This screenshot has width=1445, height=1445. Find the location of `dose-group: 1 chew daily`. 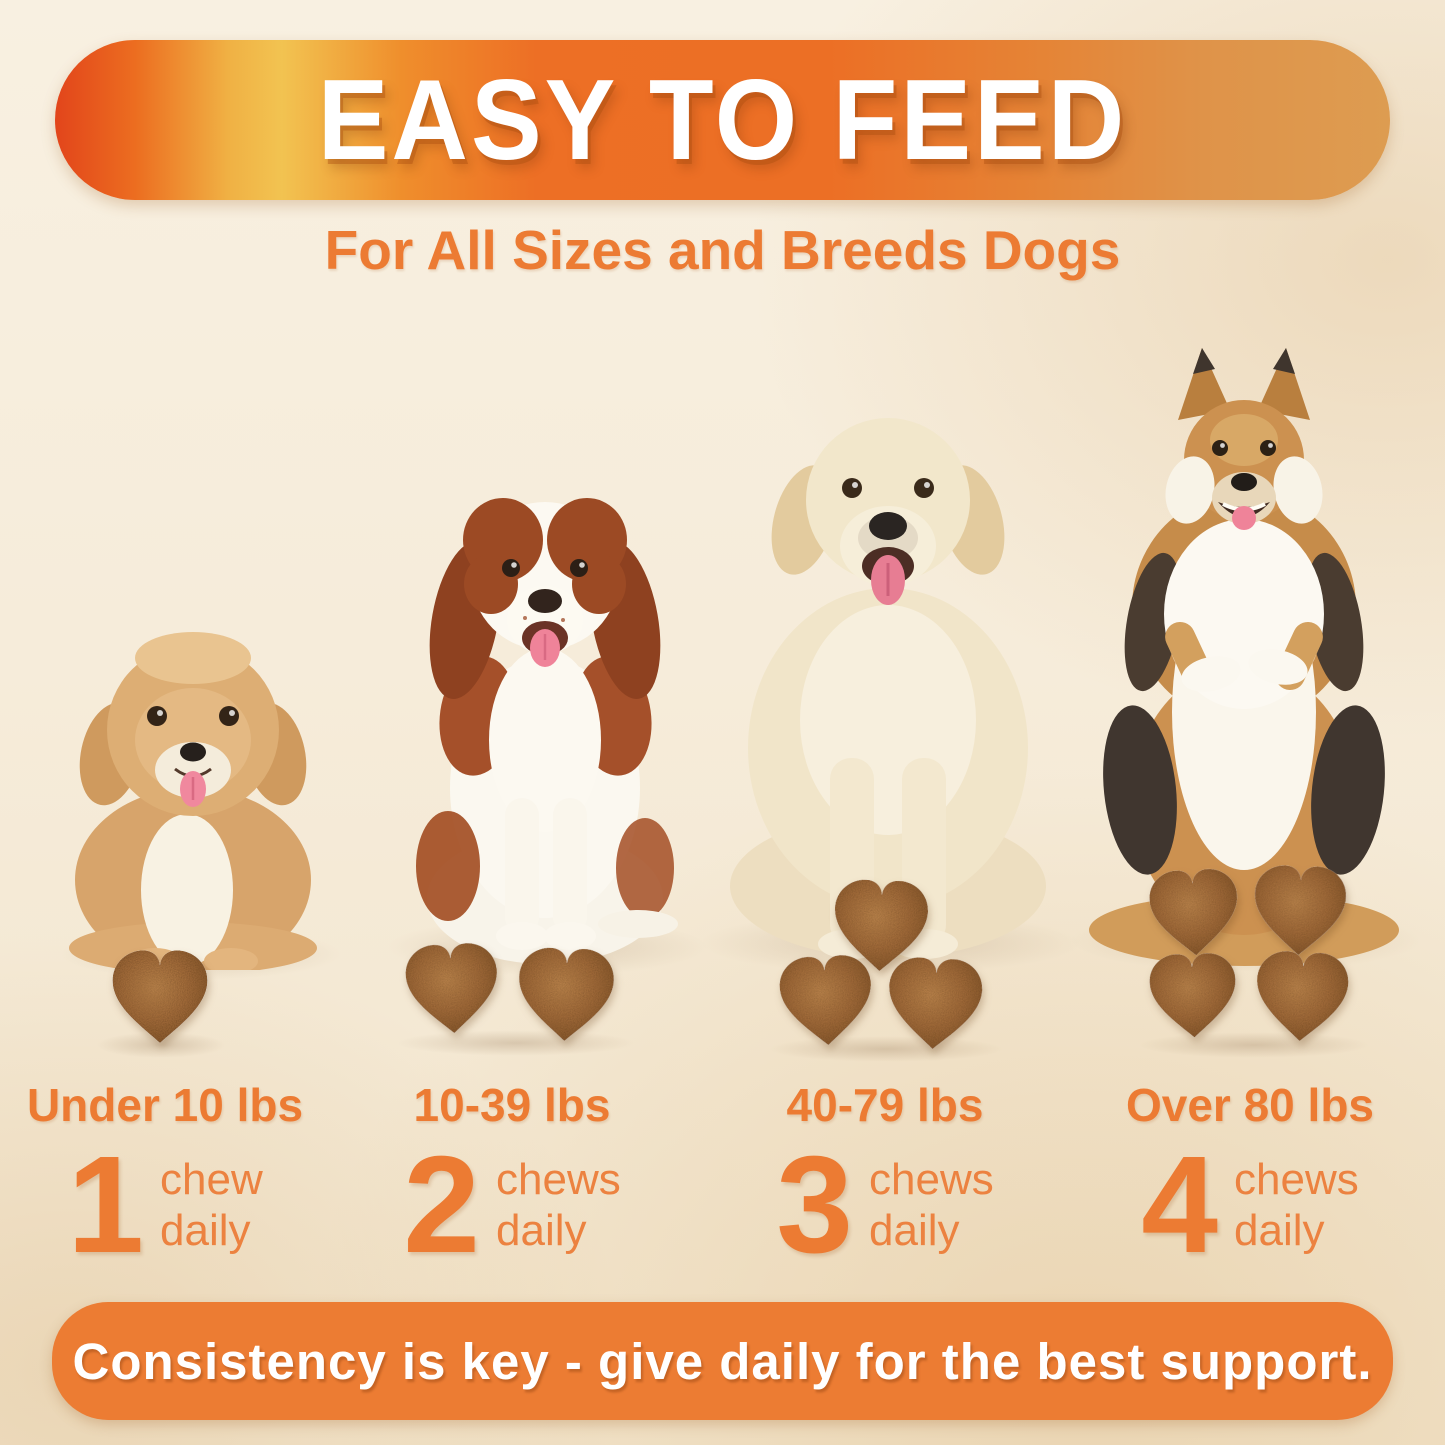

dose-group: 1 chew daily is located at coordinates (182, 1205).